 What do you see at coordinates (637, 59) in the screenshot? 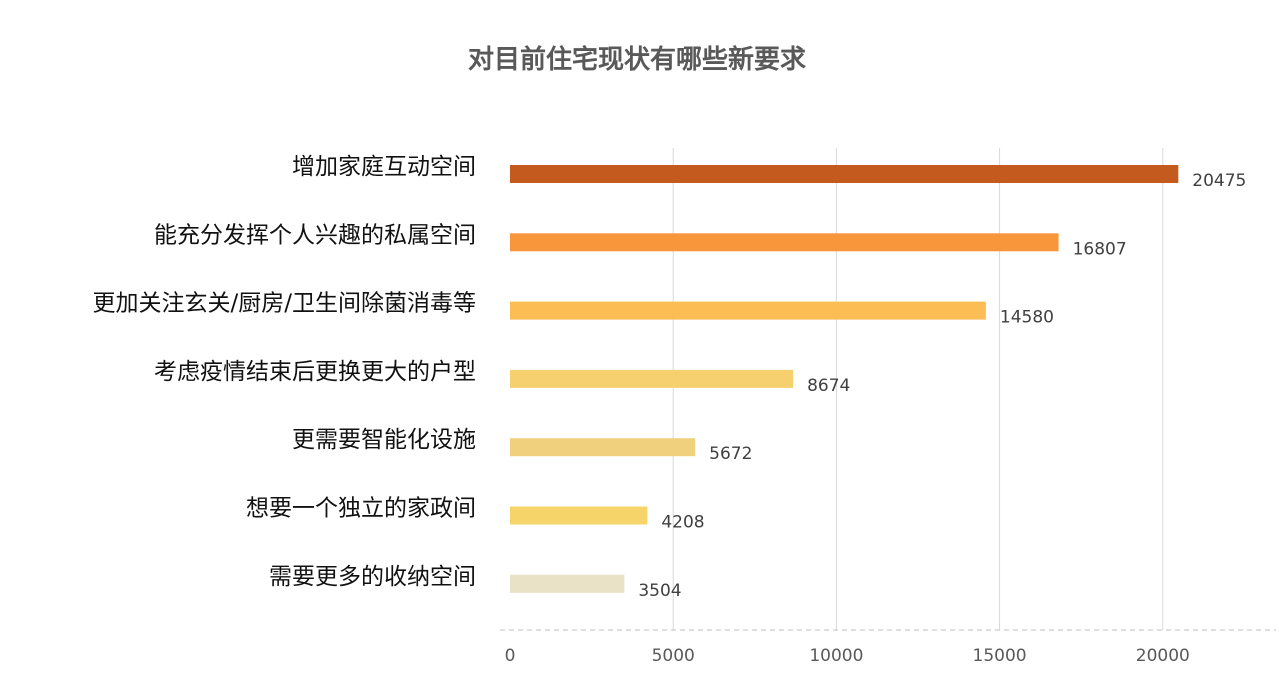
I see `chart-title: 对目前住宅现状有哪些新要求` at bounding box center [637, 59].